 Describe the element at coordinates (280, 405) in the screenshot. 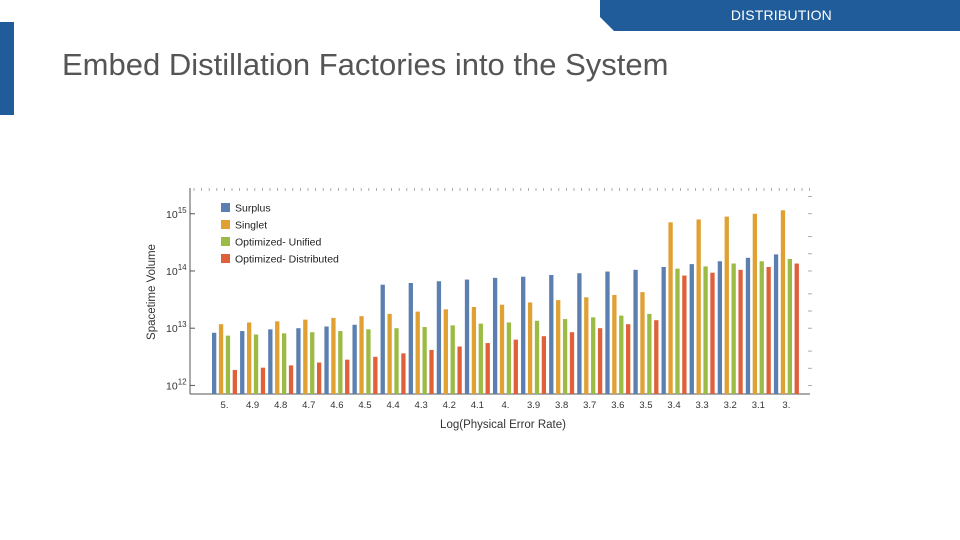

I see `x-tick-label: 4.8` at that location.